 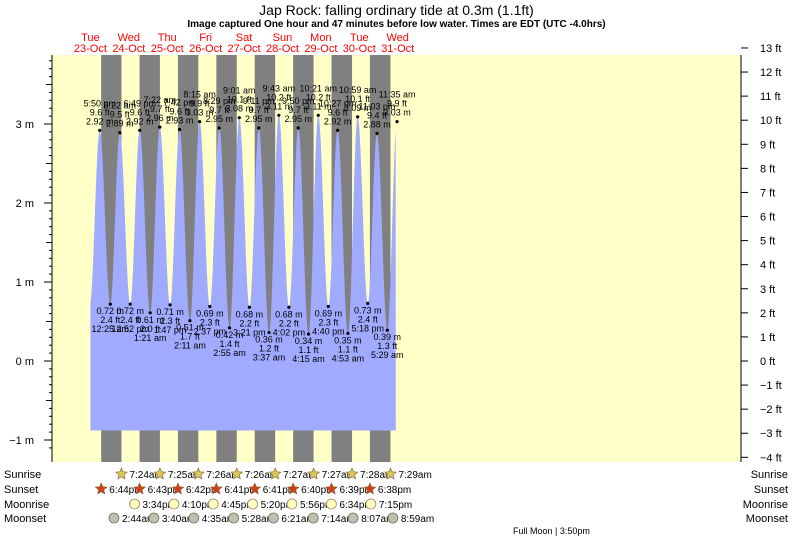 What do you see at coordinates (190, 328) in the screenshot?
I see `low-tide-m: 0.51 m` at bounding box center [190, 328].